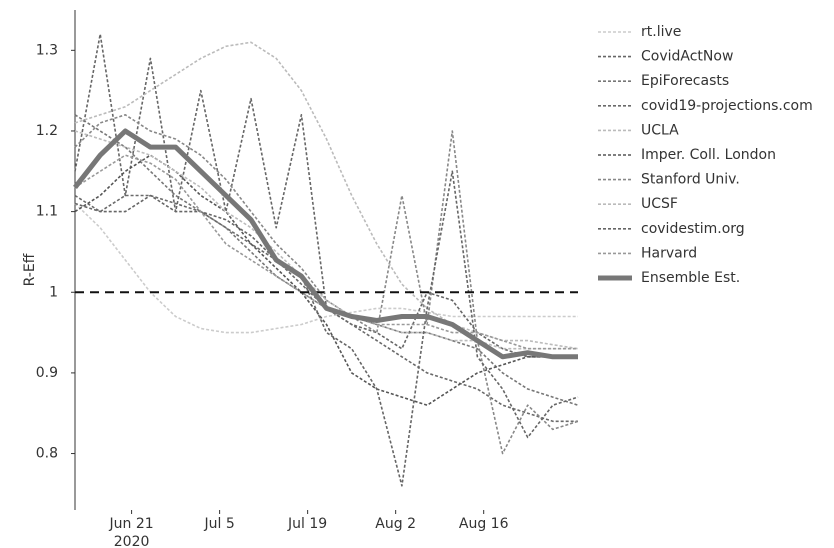 The image size is (834, 548). Describe the element at coordinates (661, 32) in the screenshot. I see `legend-label: rt.live` at that location.